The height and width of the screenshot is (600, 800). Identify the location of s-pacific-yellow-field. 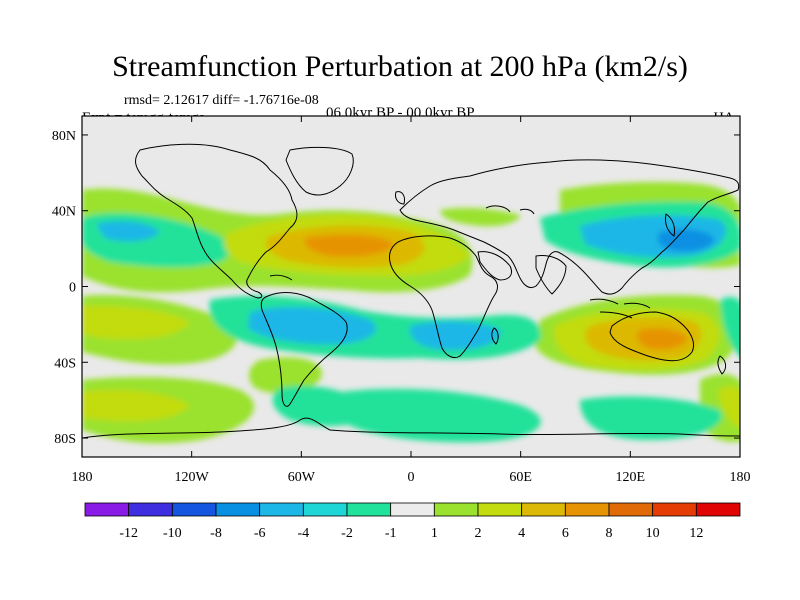
(136, 405).